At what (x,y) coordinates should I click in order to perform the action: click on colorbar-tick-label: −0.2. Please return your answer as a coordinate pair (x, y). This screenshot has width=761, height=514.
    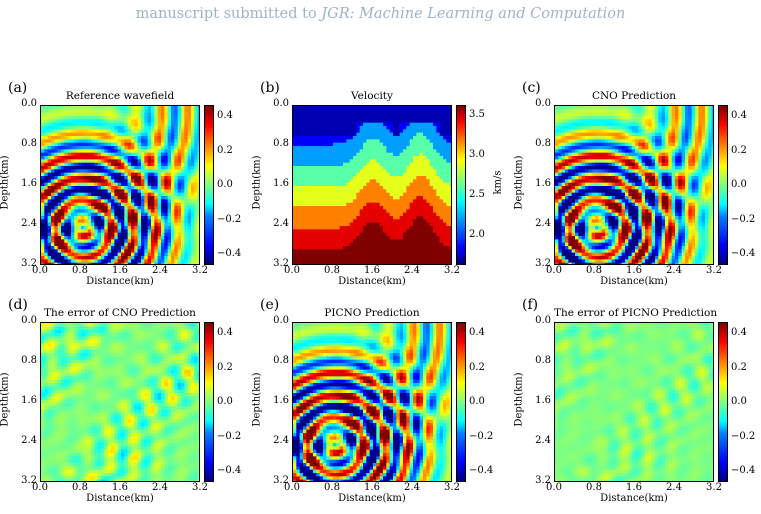
    Looking at the image, I should click on (229, 219).